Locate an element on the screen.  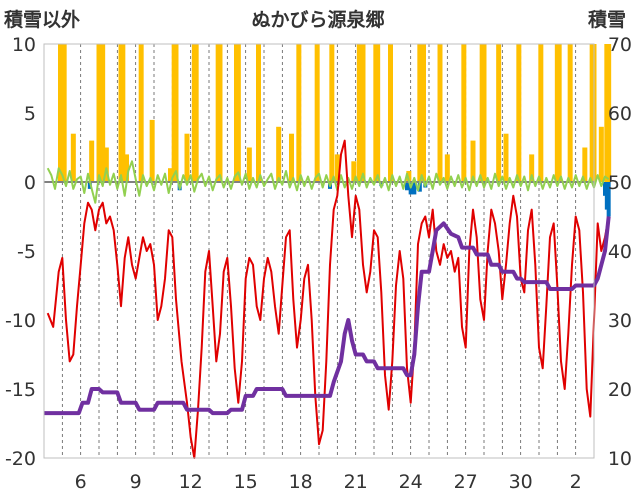
left-tick-label: -20 is located at coordinates (20, 459).